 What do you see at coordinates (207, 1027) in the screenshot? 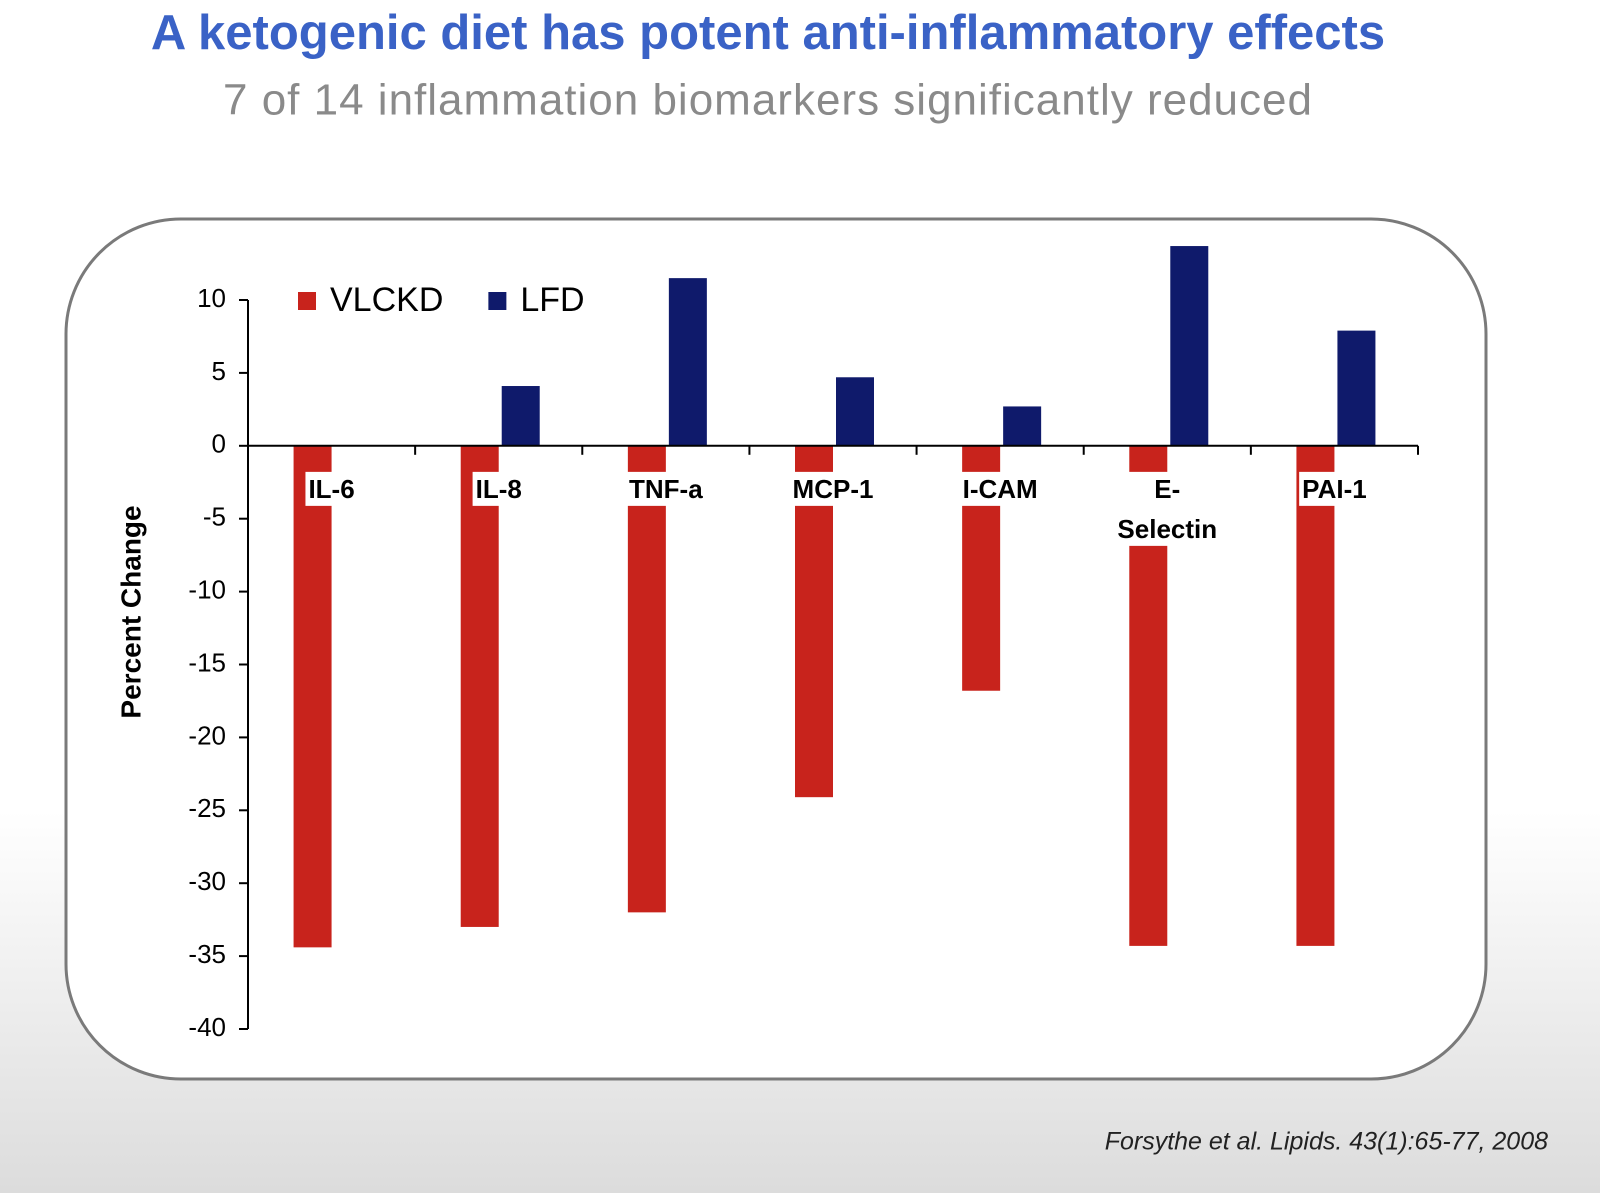
I see `y-tick-label: -40` at bounding box center [207, 1027].